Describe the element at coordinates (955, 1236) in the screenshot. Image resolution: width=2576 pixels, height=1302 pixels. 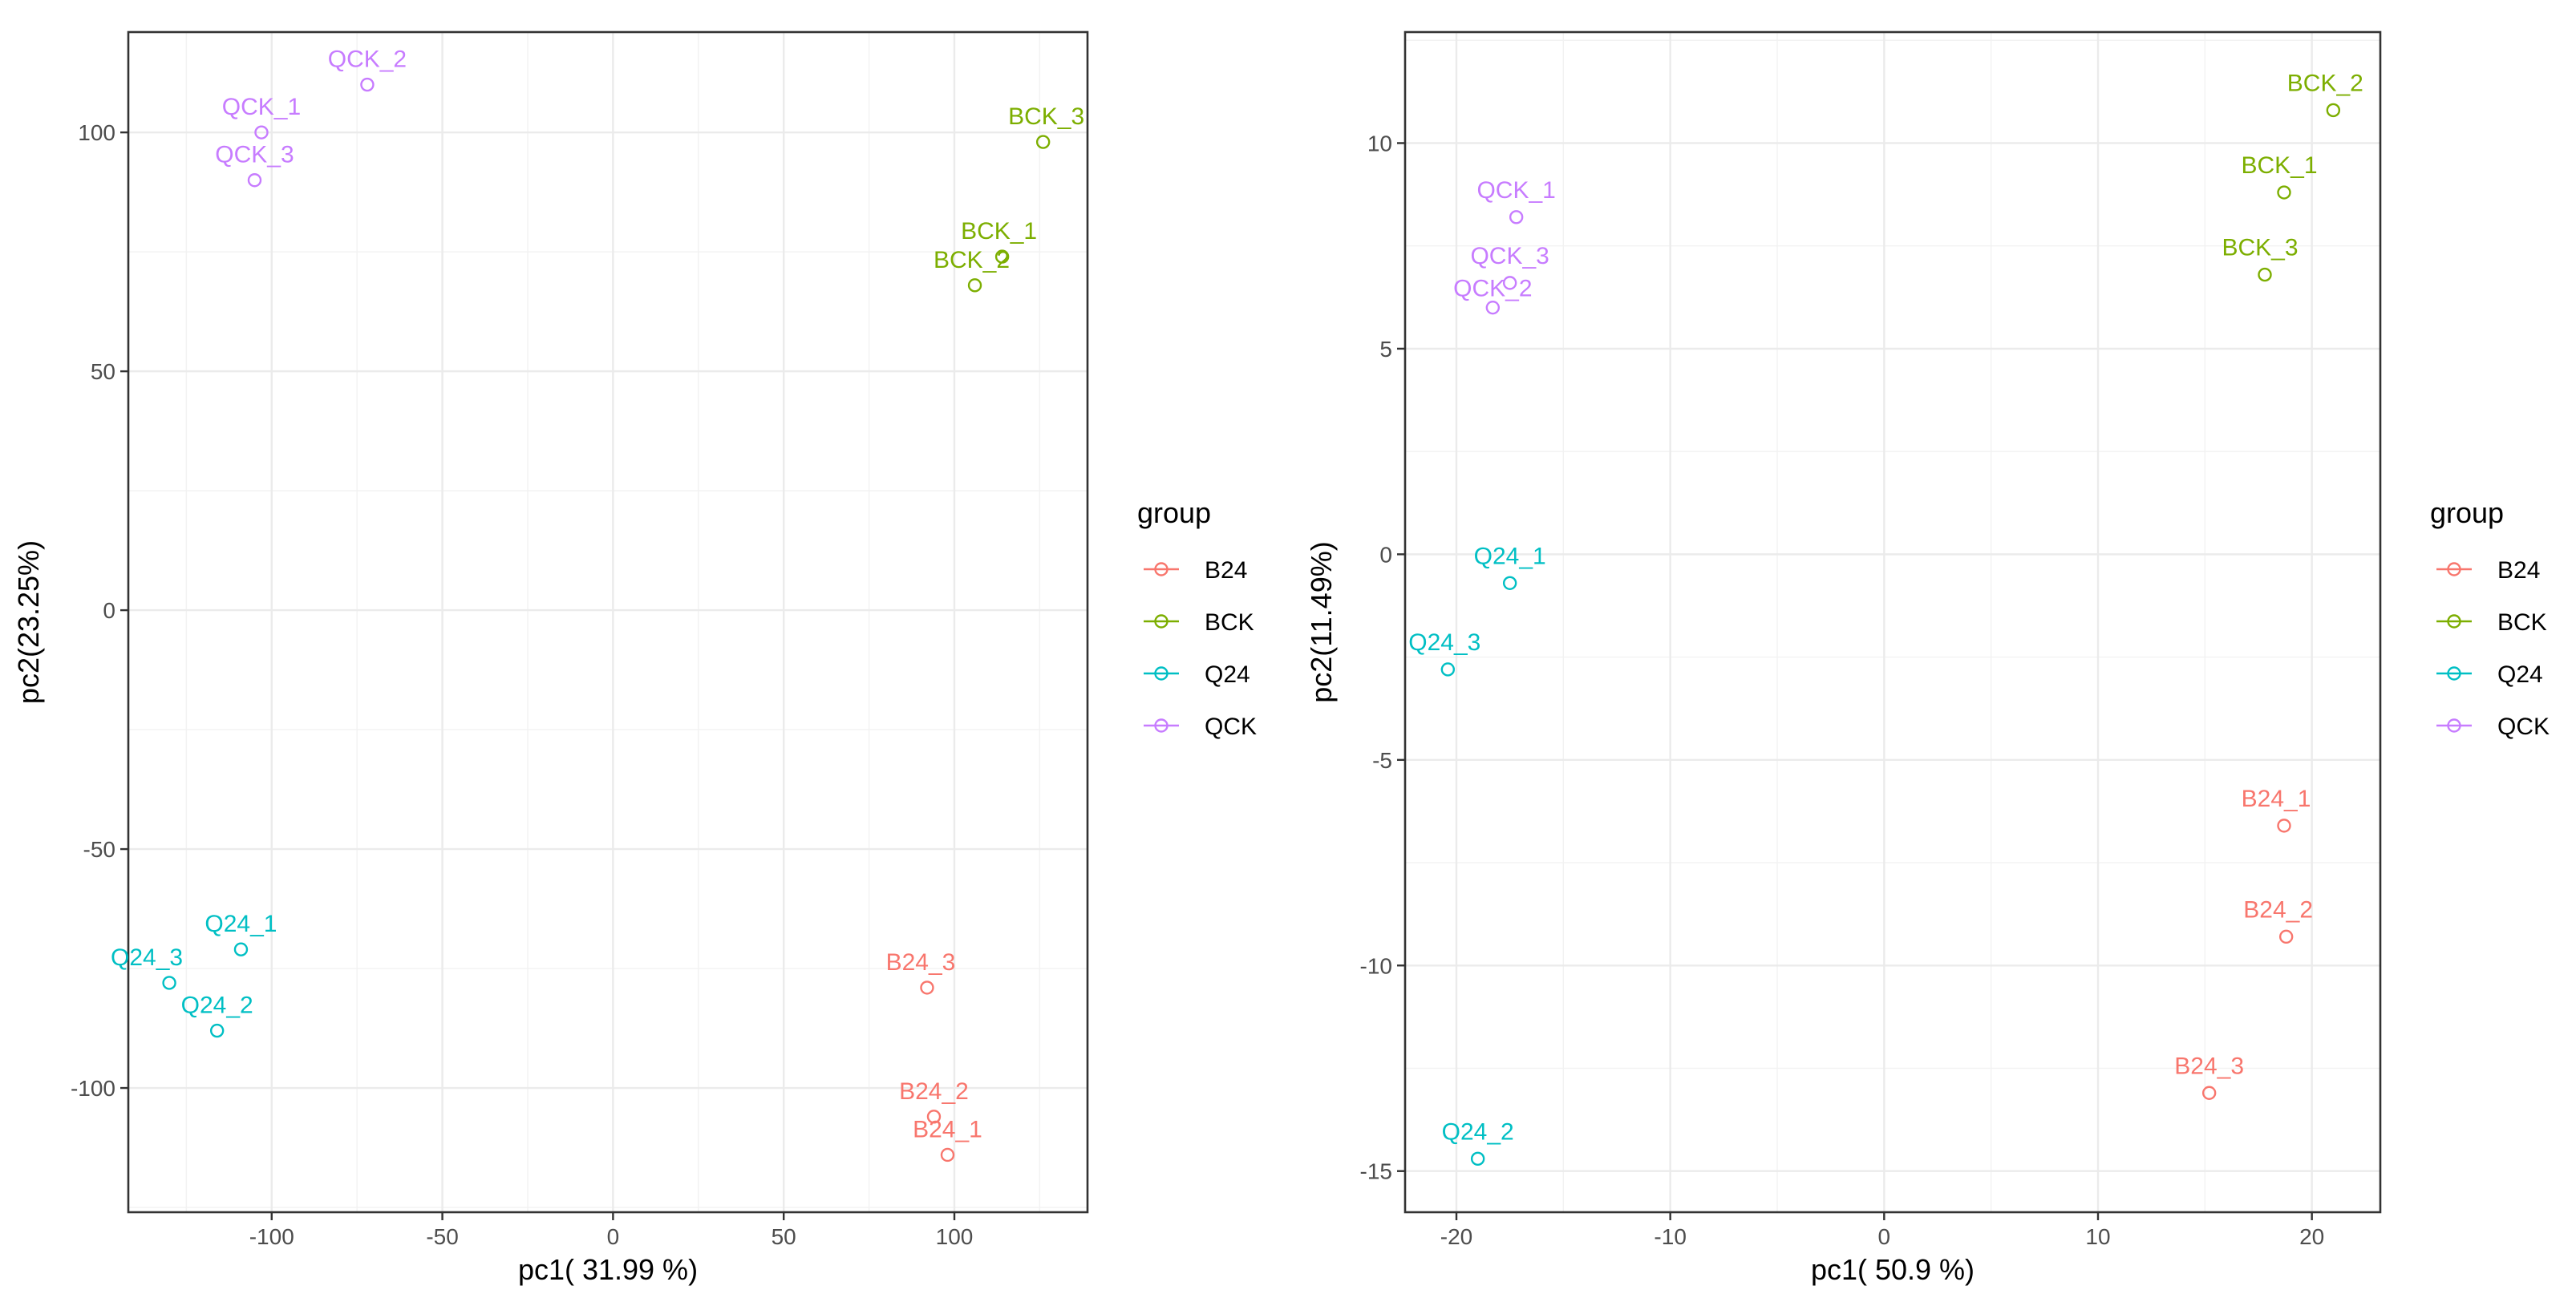
I see `x-tick-label: 100` at that location.